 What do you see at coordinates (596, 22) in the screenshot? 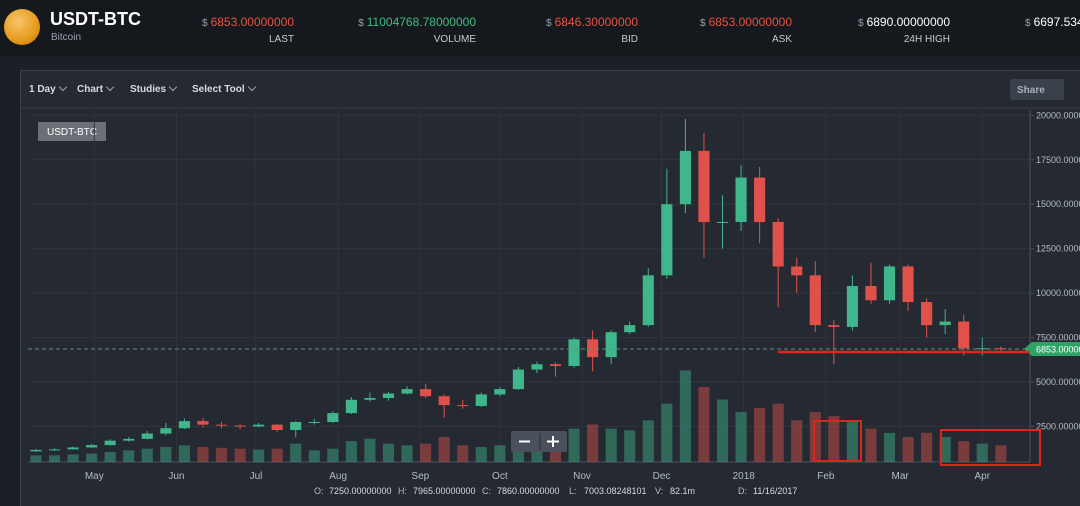
I see `stat-value: 6846.30000000` at bounding box center [596, 22].